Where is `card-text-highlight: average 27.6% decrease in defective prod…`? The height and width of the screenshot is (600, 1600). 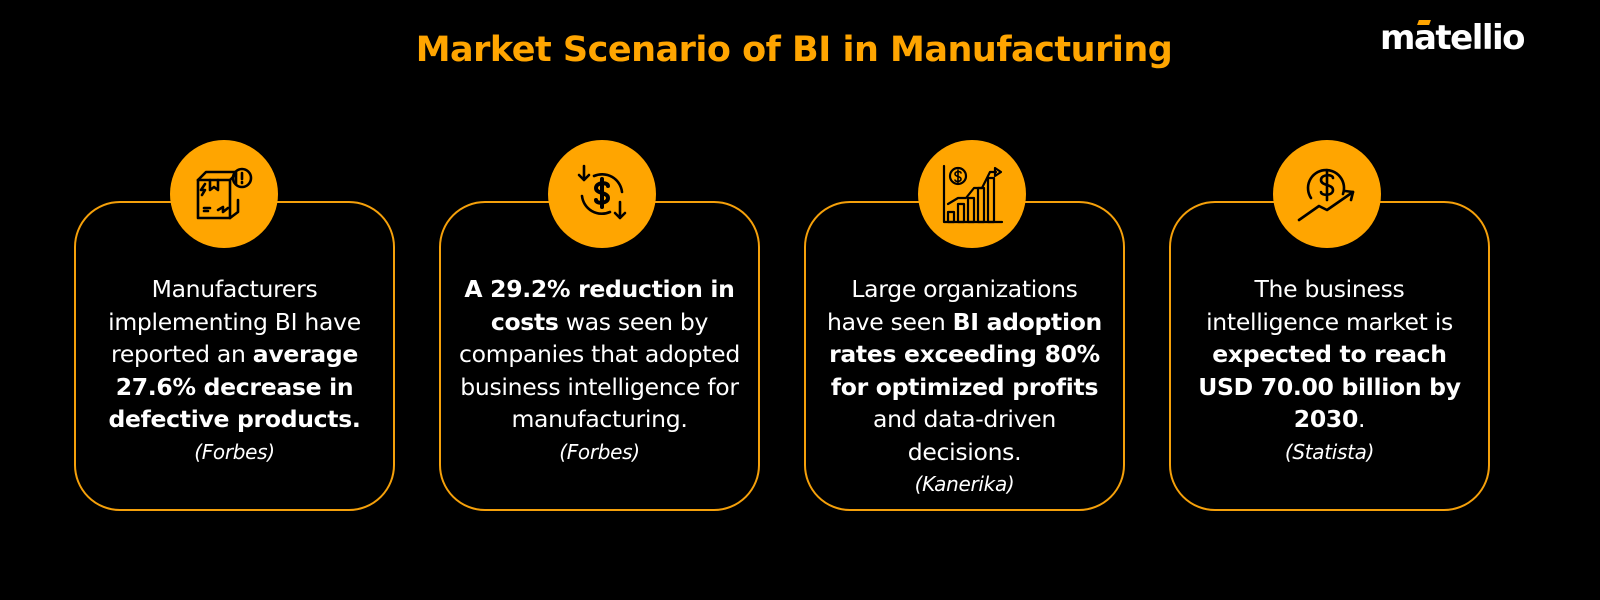
card-text-highlight: average 27.6% decrease in defective prod… is located at coordinates (234, 386).